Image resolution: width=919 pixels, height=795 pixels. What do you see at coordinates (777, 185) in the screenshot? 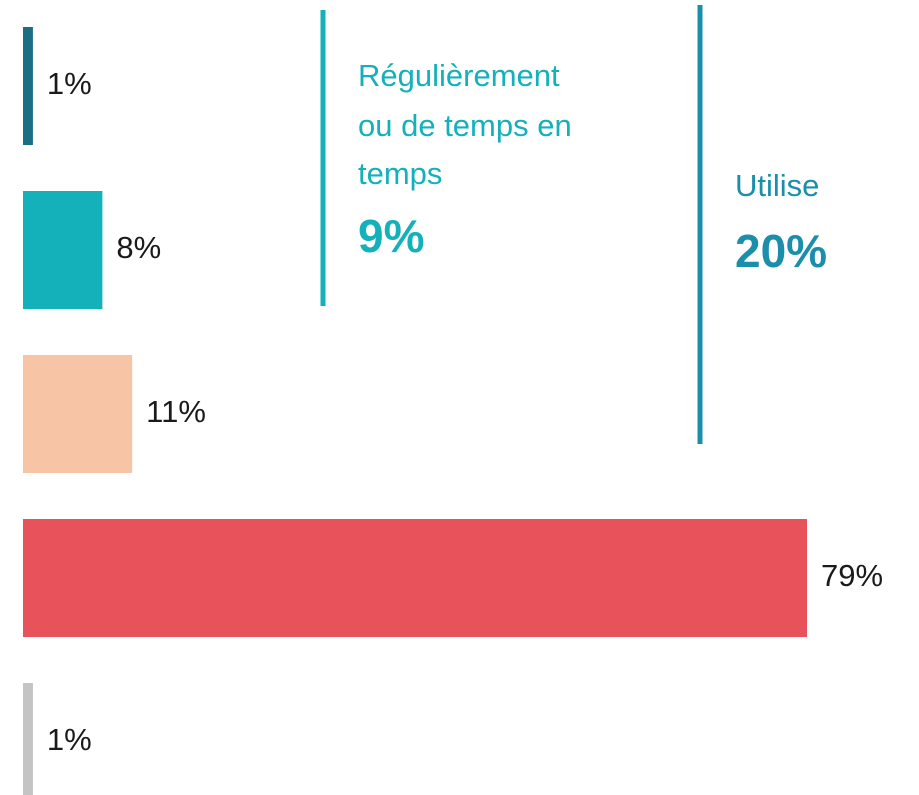
I see `annotation-text: Utilise` at bounding box center [777, 185].